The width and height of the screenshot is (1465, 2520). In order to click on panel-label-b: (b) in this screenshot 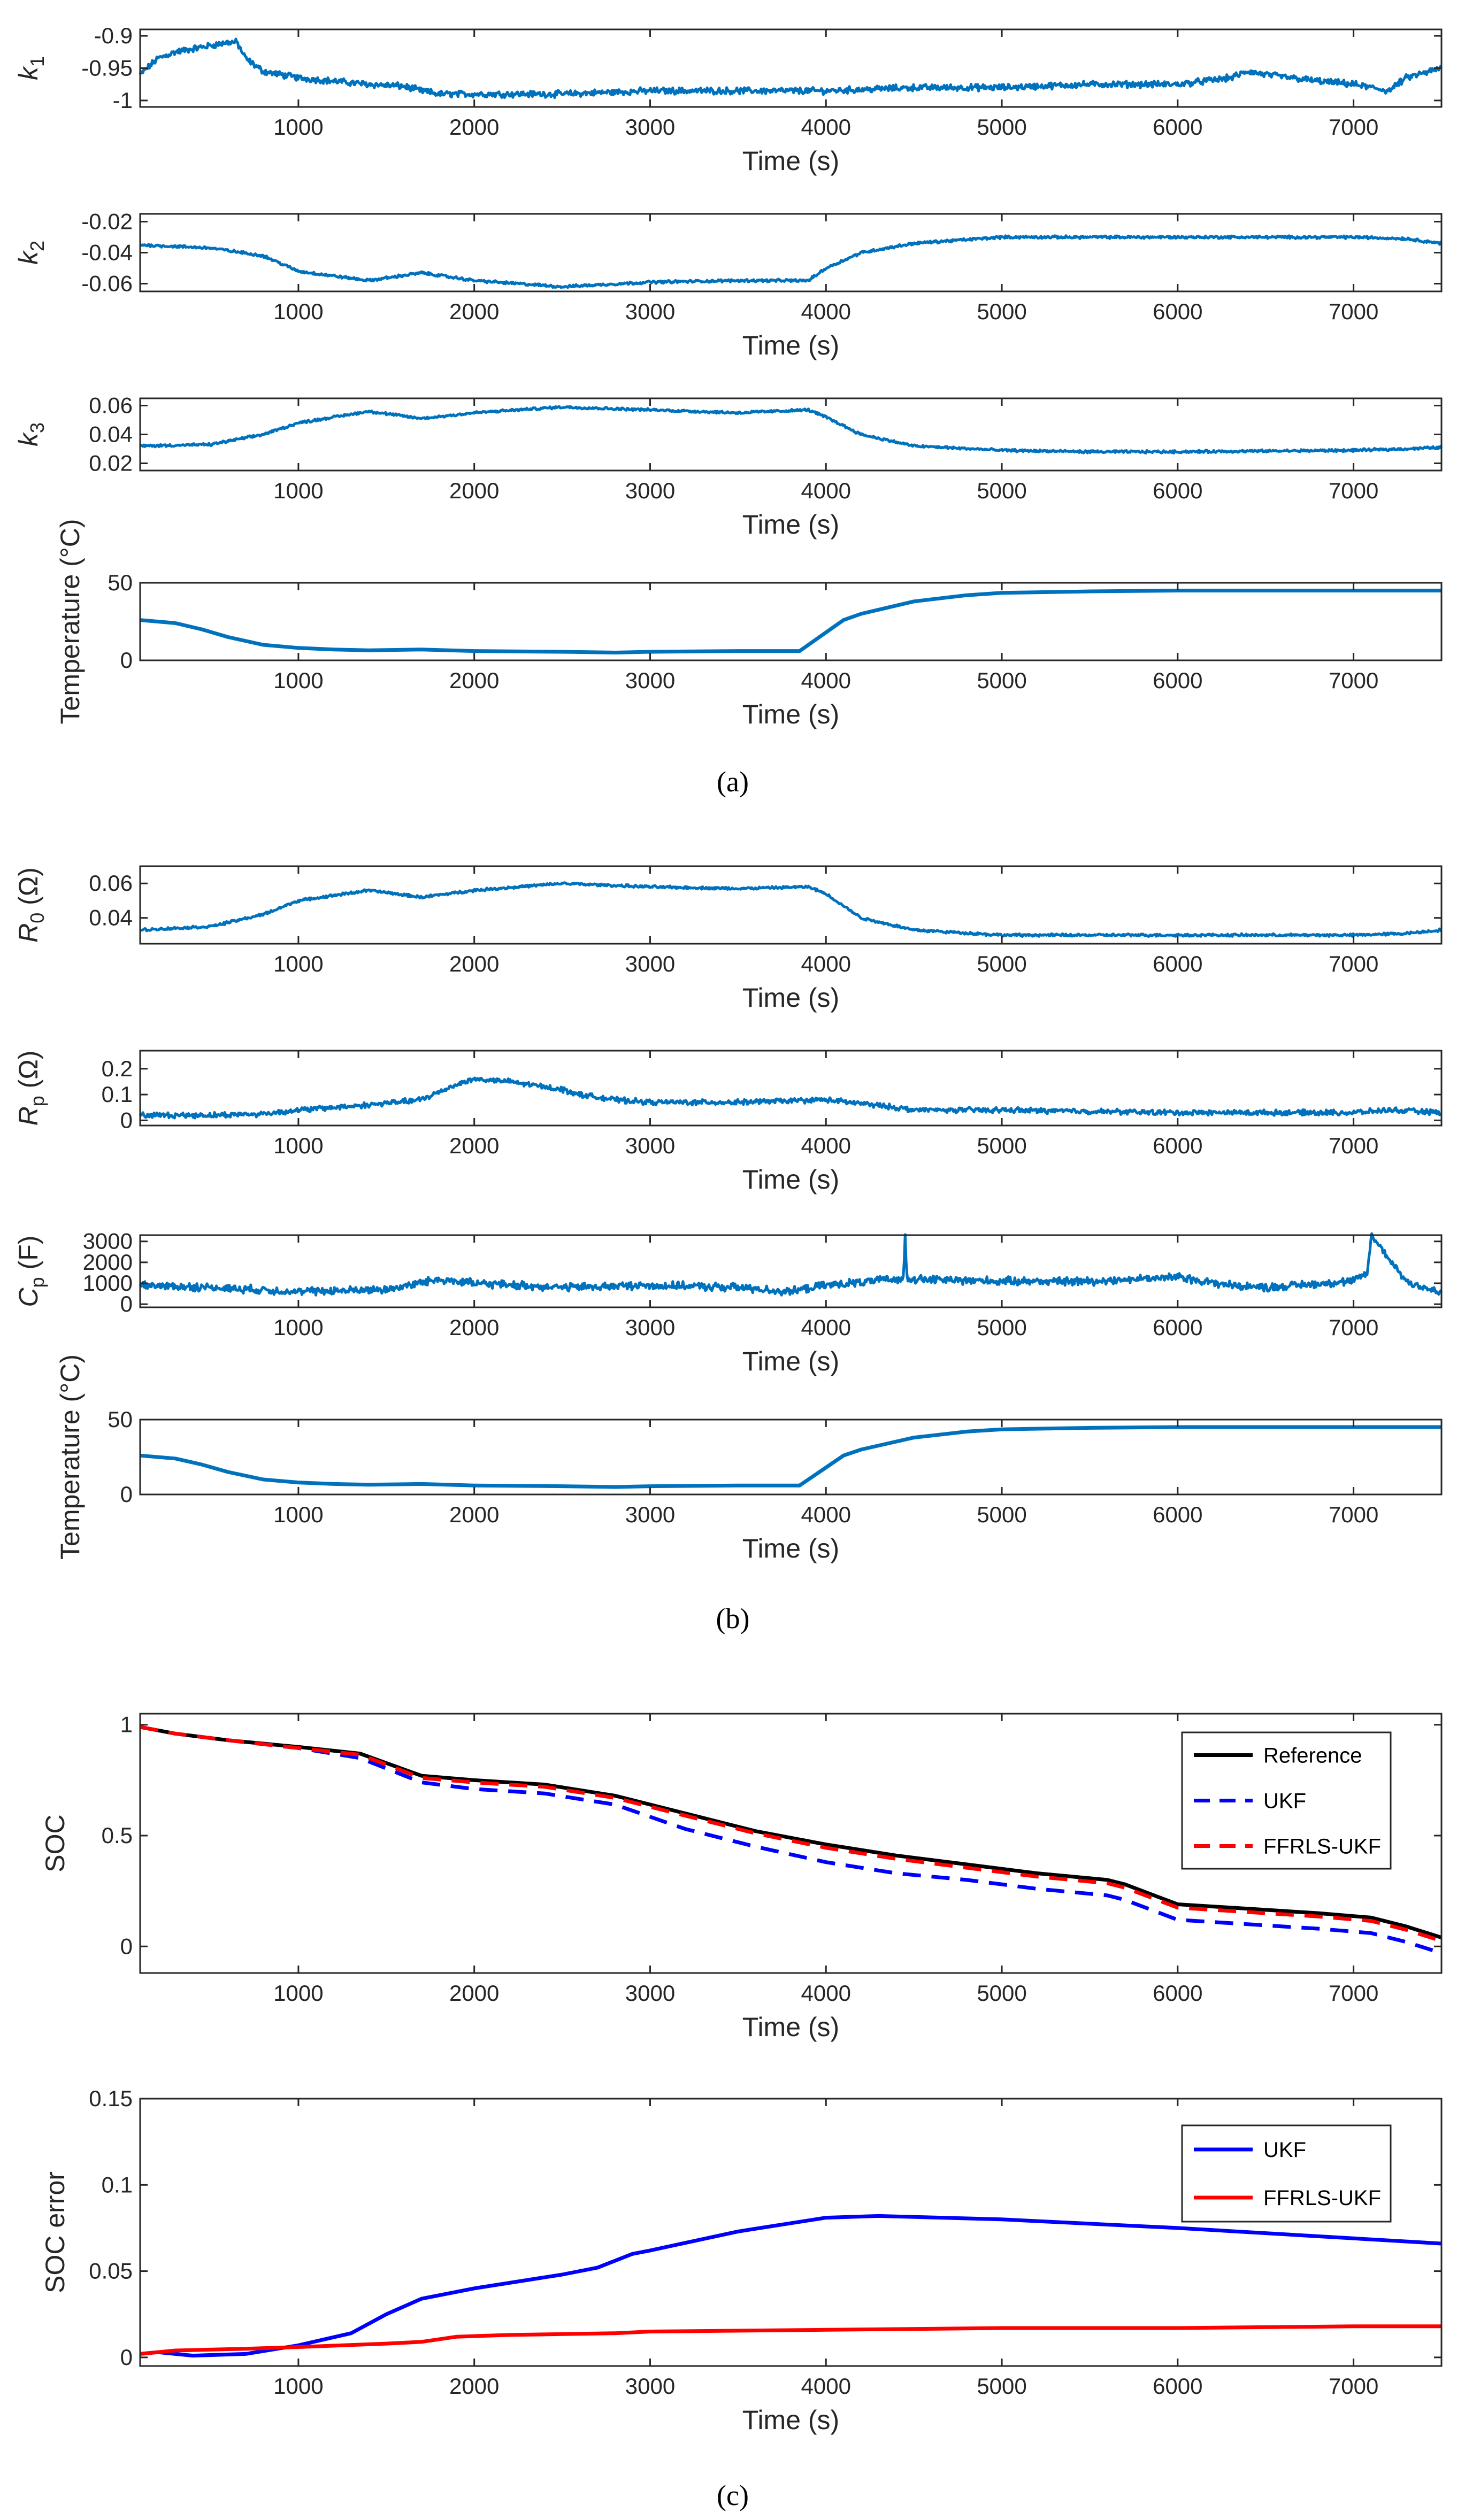, I will do `click(733, 1618)`.